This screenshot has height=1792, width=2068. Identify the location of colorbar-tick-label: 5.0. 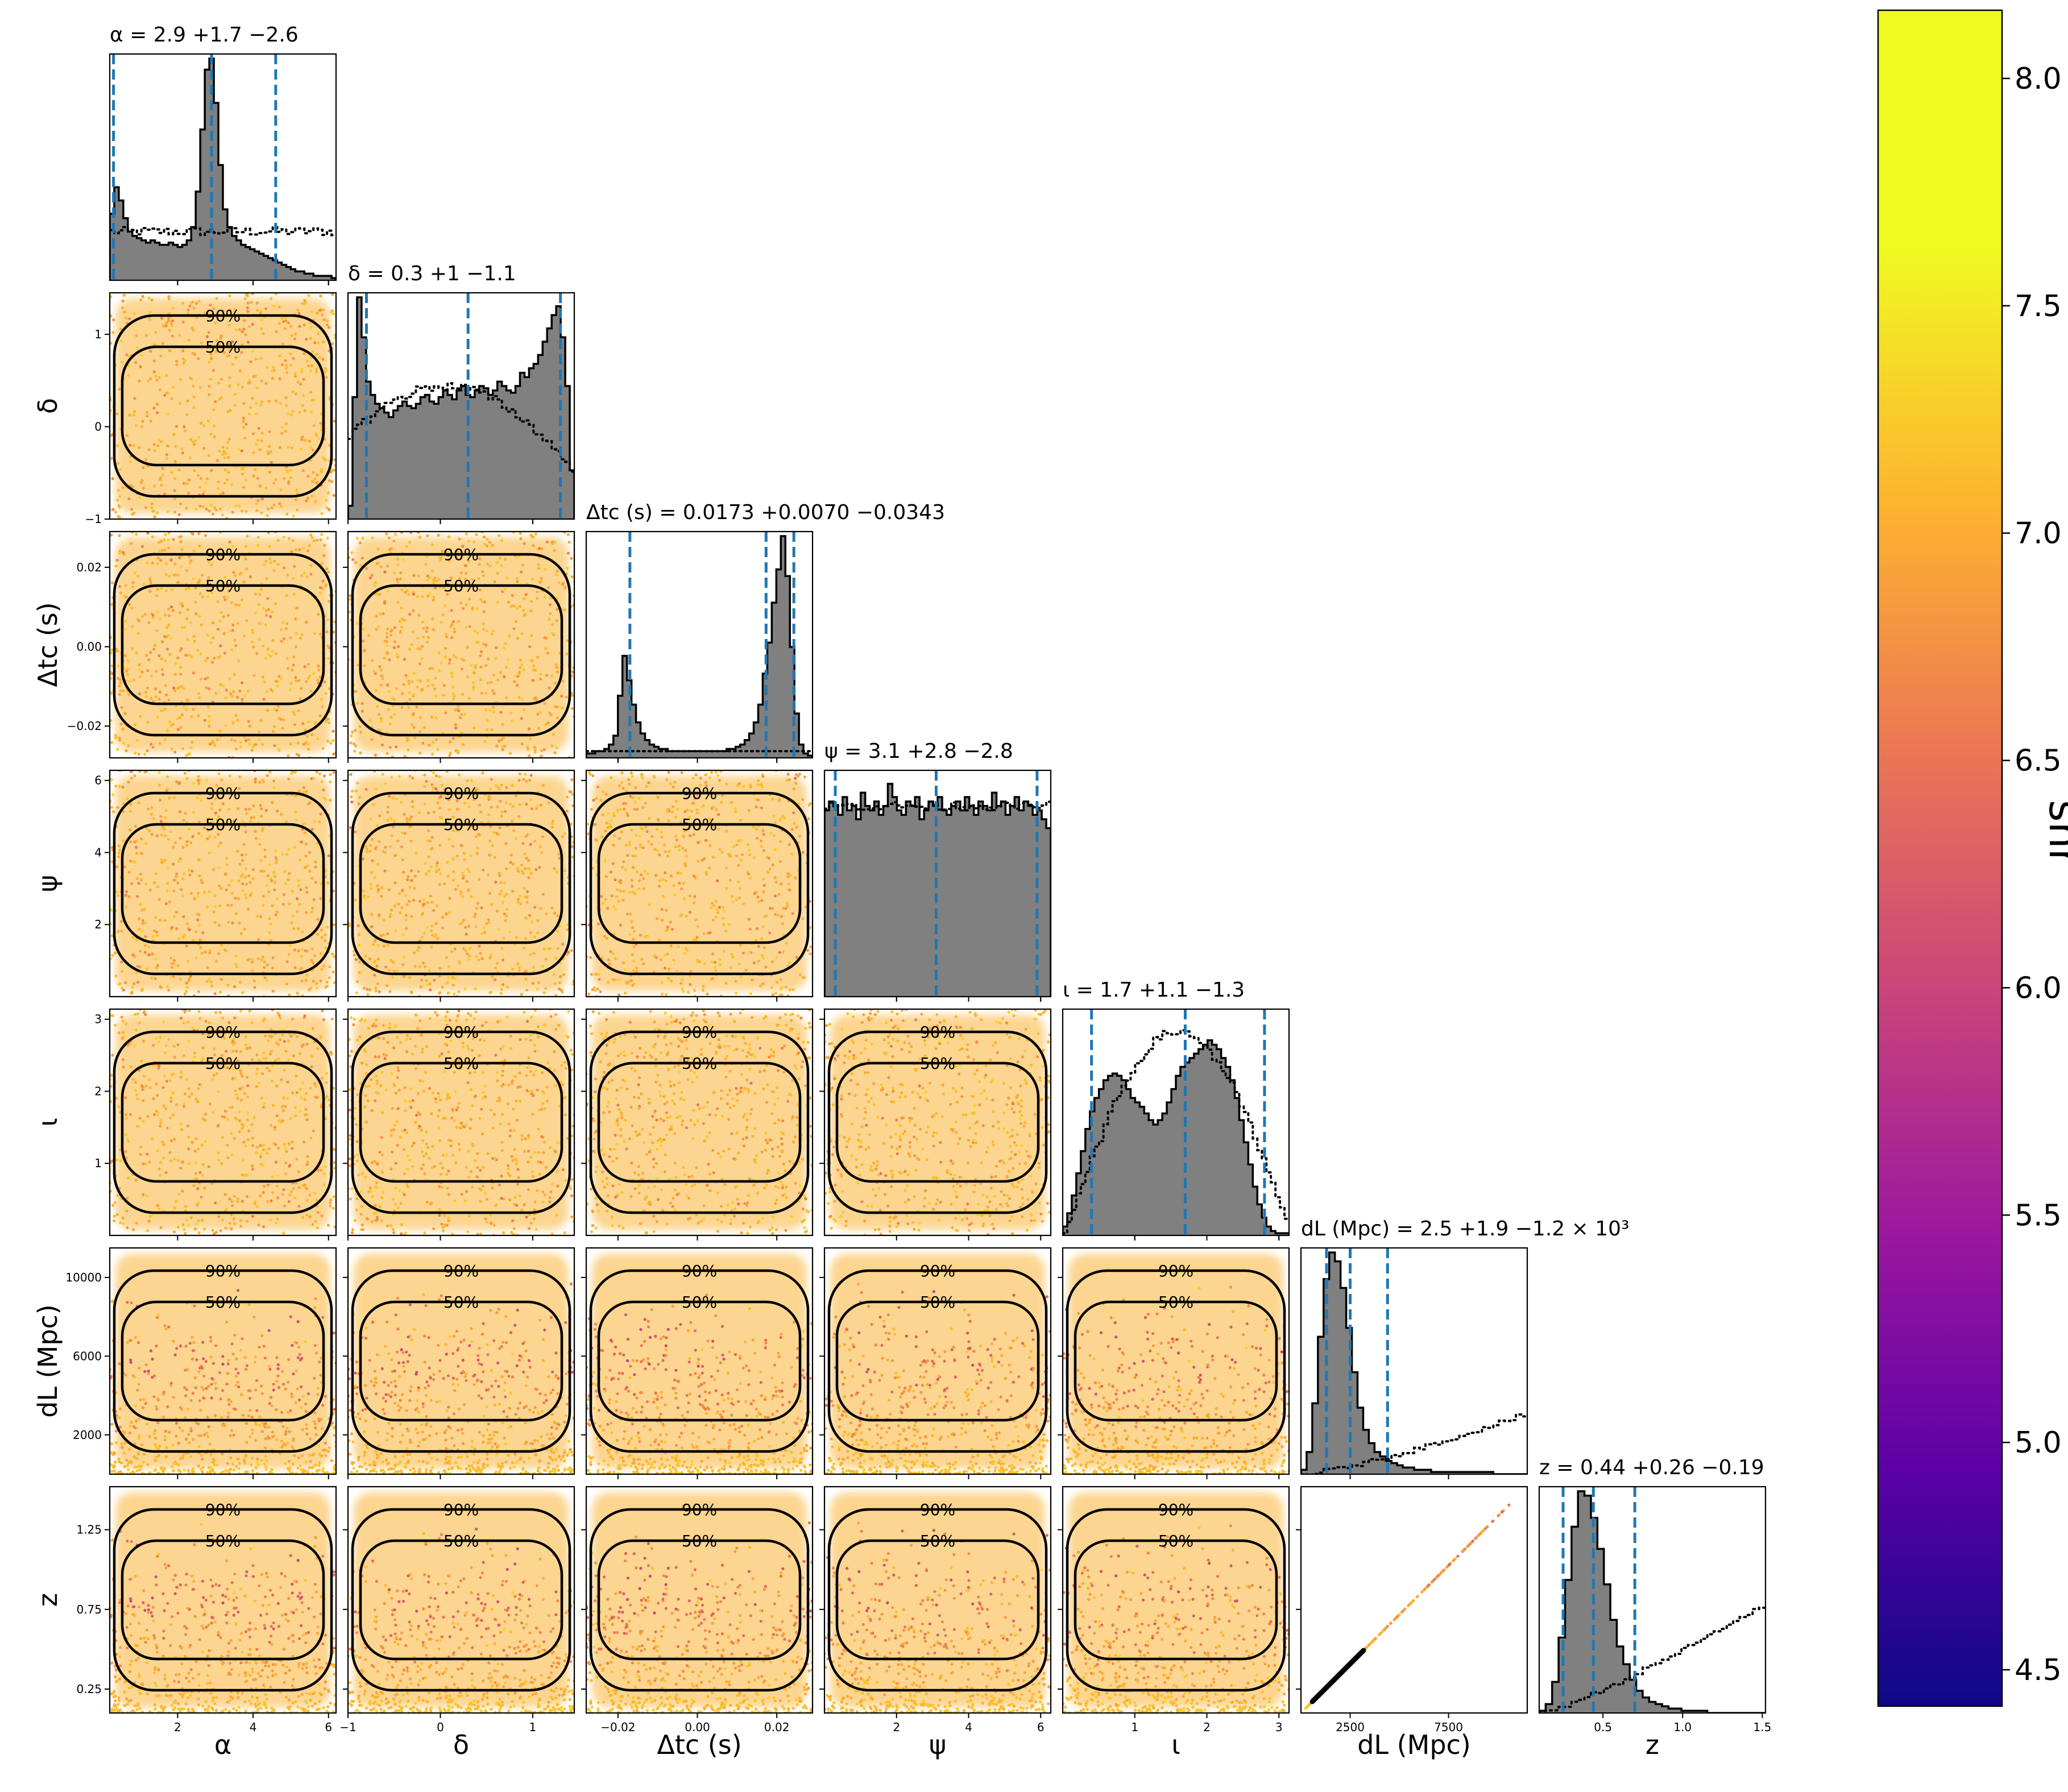
(2038, 1443).